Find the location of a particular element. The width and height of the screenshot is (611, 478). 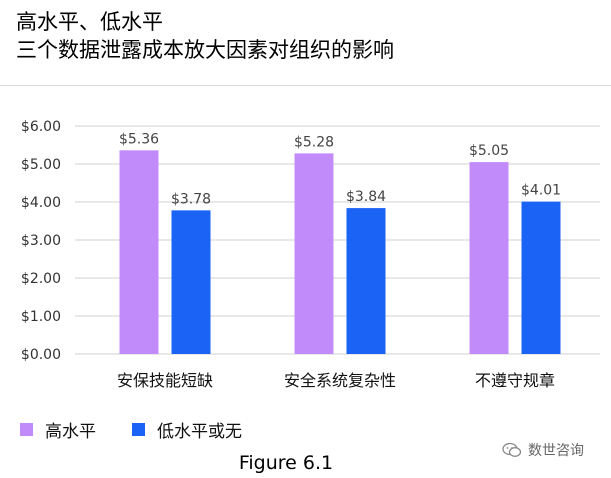

x-tick-label: 安全系统复杂性 is located at coordinates (340, 380).